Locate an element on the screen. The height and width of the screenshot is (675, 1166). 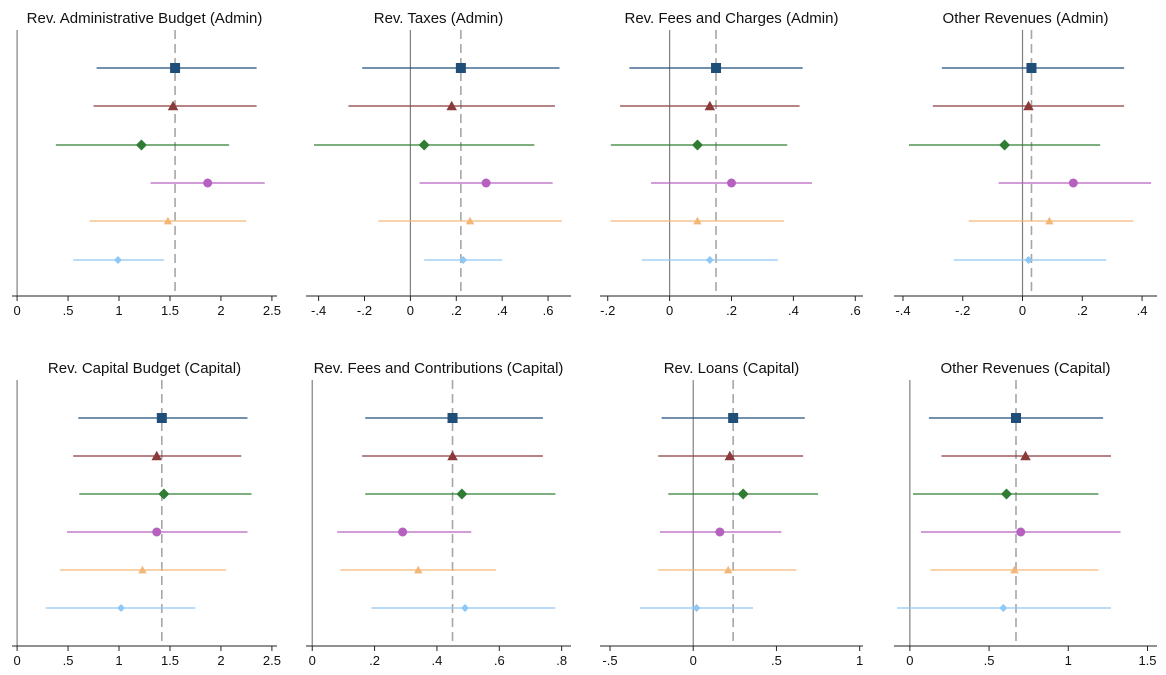
panel-3: Rev. Fees and Charges (Admin) -.2 0 .2 .4 .6 is located at coordinates (731, 164).